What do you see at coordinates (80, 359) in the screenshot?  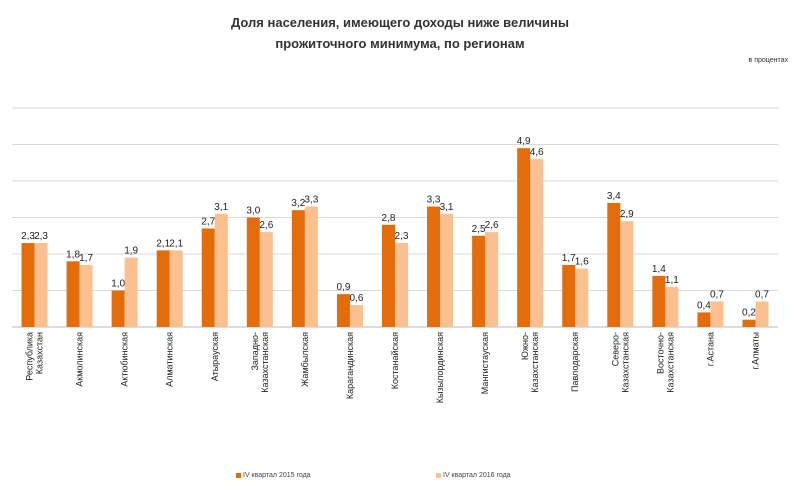 I see `category-label: Акмолинская` at bounding box center [80, 359].